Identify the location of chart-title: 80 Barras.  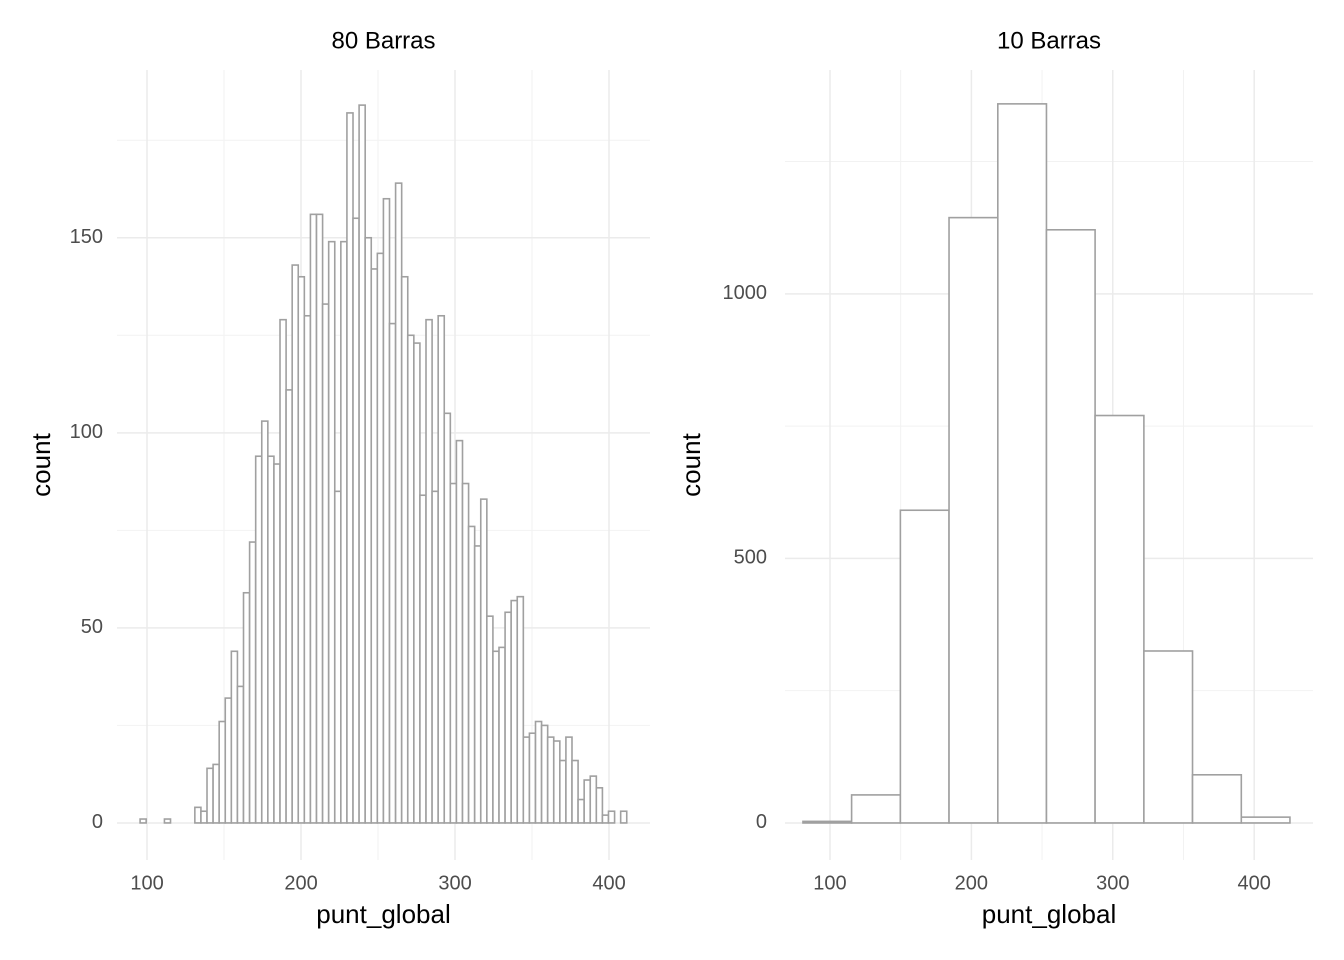
(383, 40).